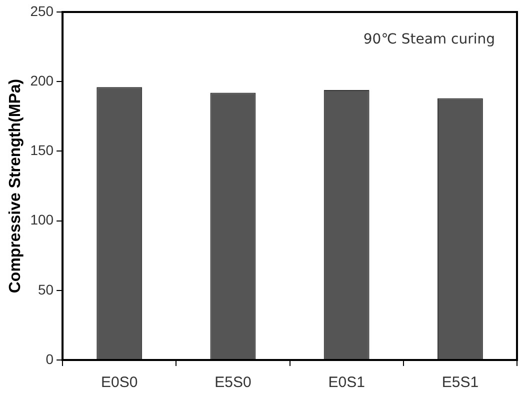 Image resolution: width=529 pixels, height=410 pixels. What do you see at coordinates (42, 80) in the screenshot?
I see `y-tick-label: 200` at bounding box center [42, 80].